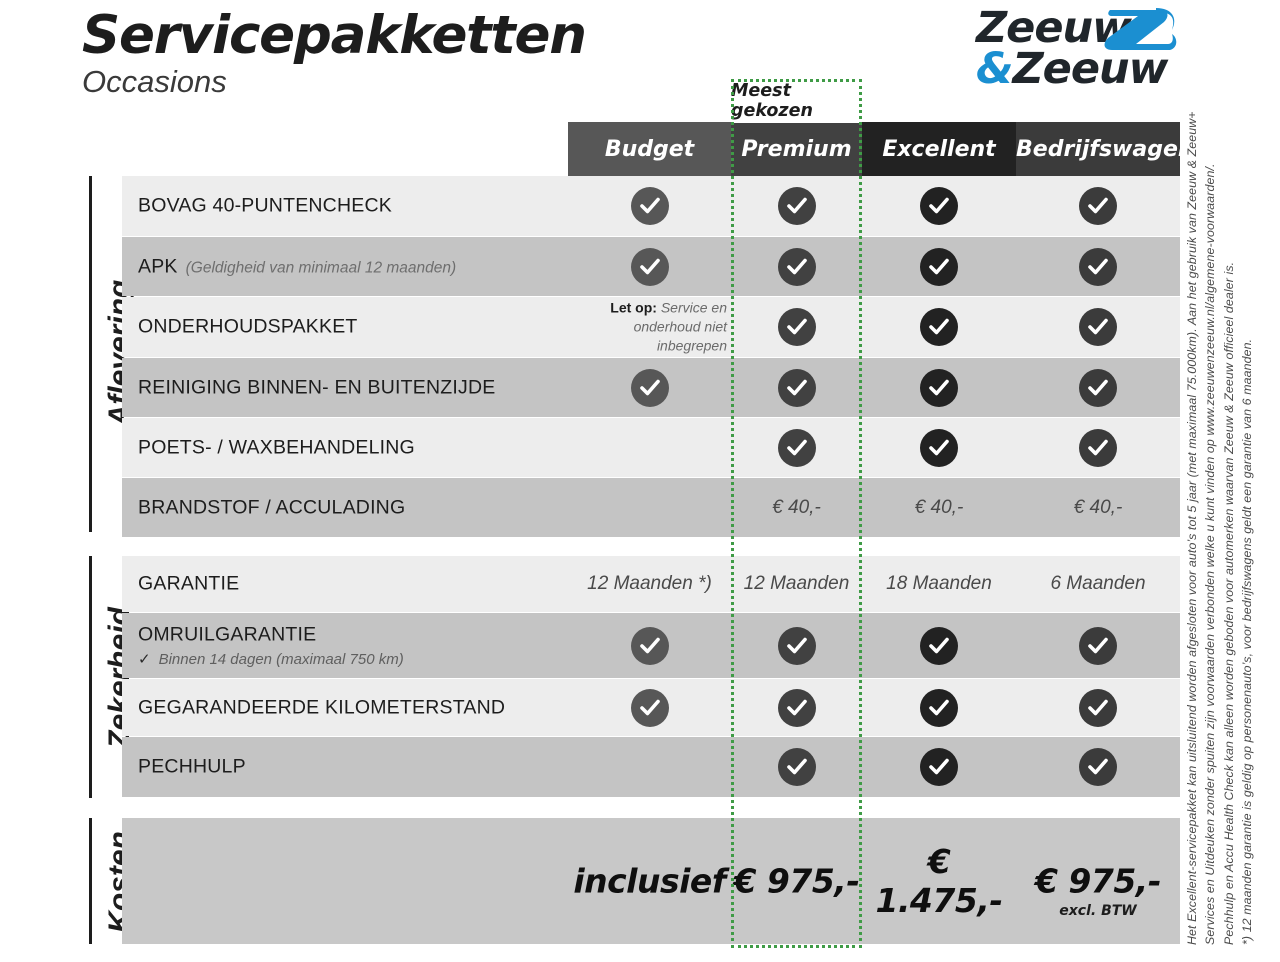 The image size is (1280, 962). I want to click on table-row: BOVAG 40-PUNTENCHECK, so click(651, 206).